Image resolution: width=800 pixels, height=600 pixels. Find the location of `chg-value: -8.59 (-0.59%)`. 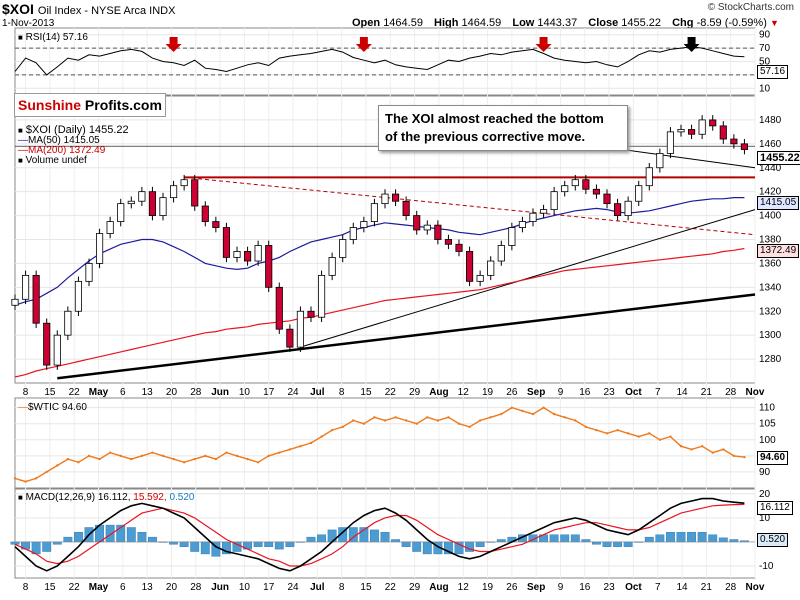

chg-value: -8.59 (-0.59%) is located at coordinates (731, 23).